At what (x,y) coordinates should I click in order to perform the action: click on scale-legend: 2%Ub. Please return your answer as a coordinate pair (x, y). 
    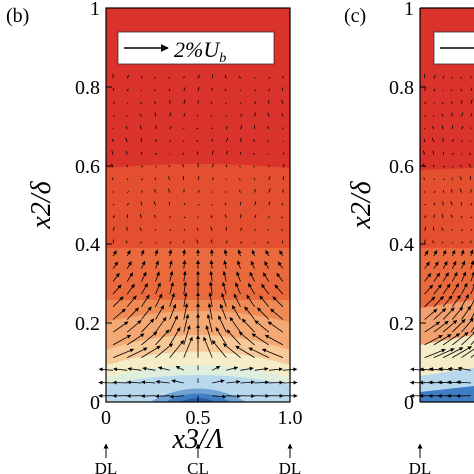
    Looking at the image, I should click on (196, 48).